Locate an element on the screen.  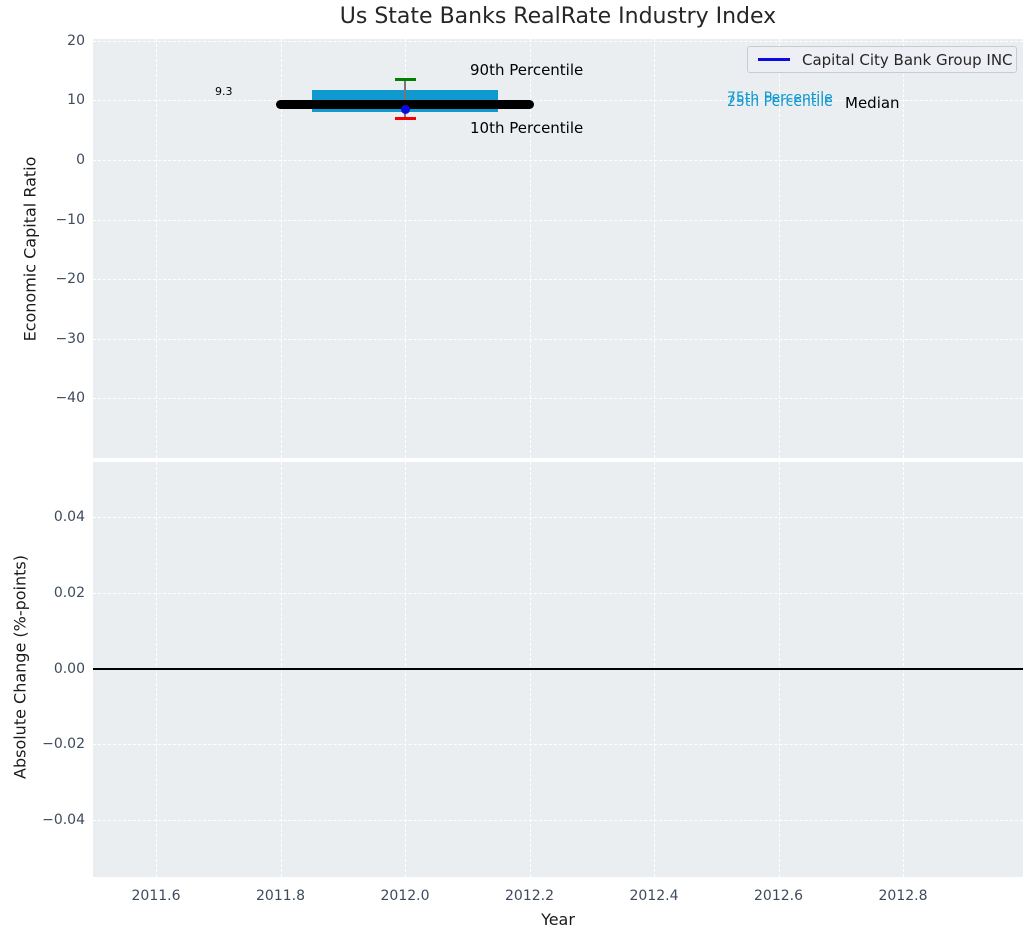
legend: Capital City Bank Group INC is located at coordinates (882, 59).